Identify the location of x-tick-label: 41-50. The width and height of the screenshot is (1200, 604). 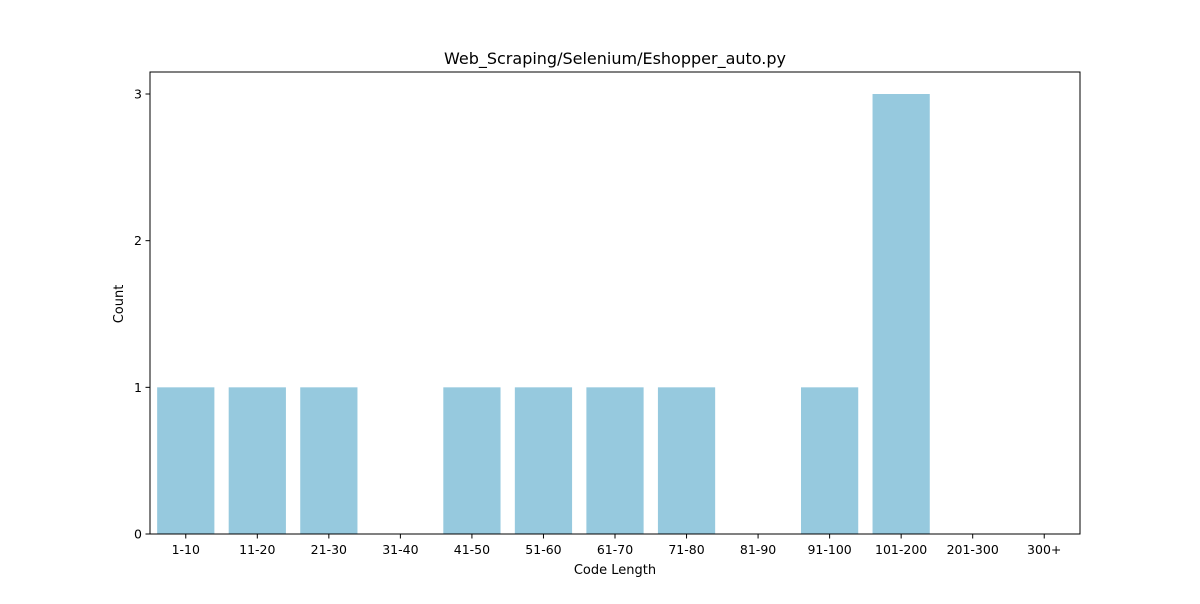
(472, 549).